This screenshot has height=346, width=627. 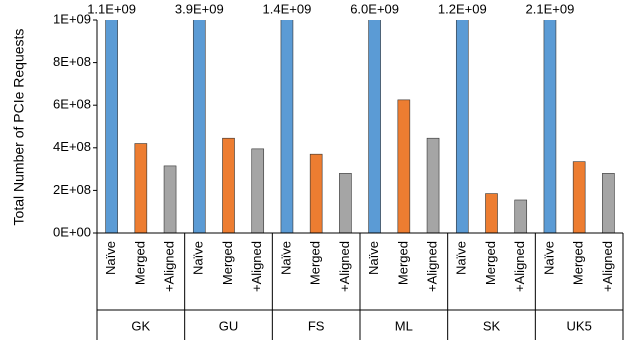 What do you see at coordinates (199, 8) in the screenshot?
I see `value-label: 3.9E+09` at bounding box center [199, 8].